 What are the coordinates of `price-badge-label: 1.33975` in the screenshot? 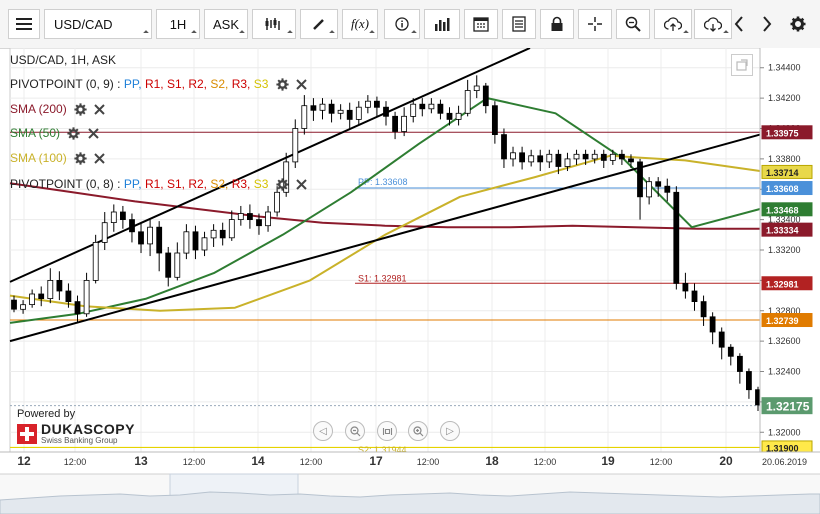 It's located at (782, 133).